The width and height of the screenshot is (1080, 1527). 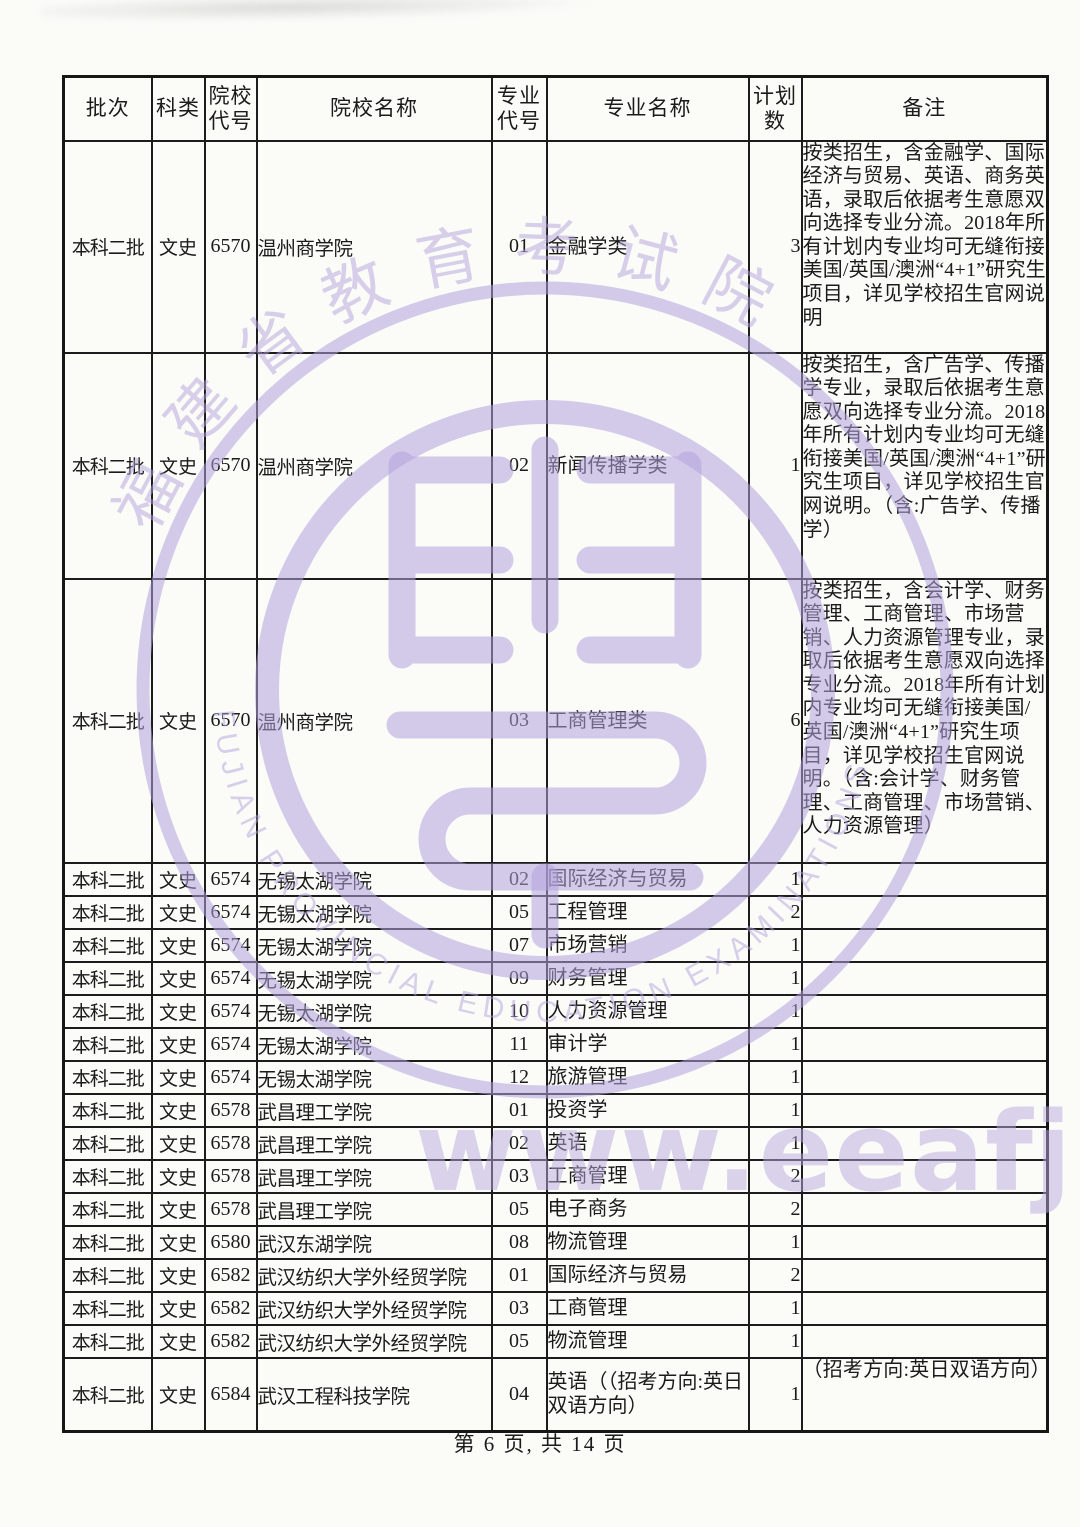 I want to click on table-row: 本科二批 文史 6580 武汉东湖学院 08 物流管理 1, so click(x=555, y=1242).